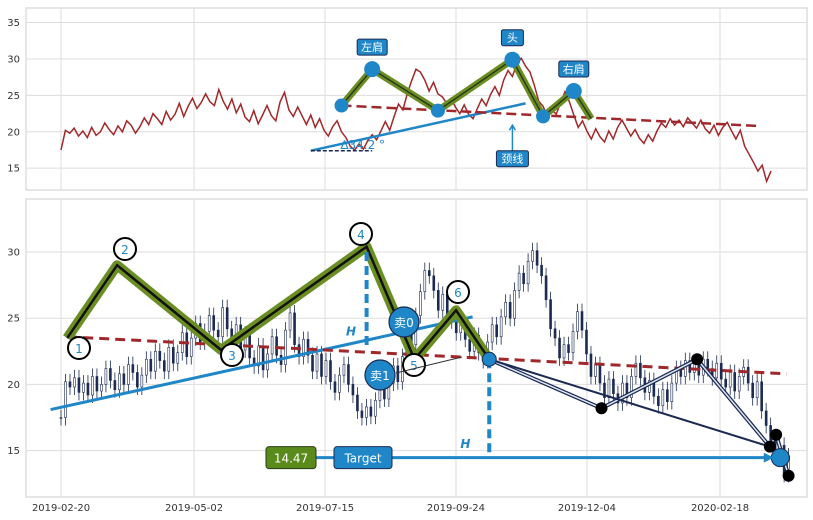 The image size is (813, 520). What do you see at coordinates (13, 132) in the screenshot?
I see `top-y-tick-label: 20` at bounding box center [13, 132].